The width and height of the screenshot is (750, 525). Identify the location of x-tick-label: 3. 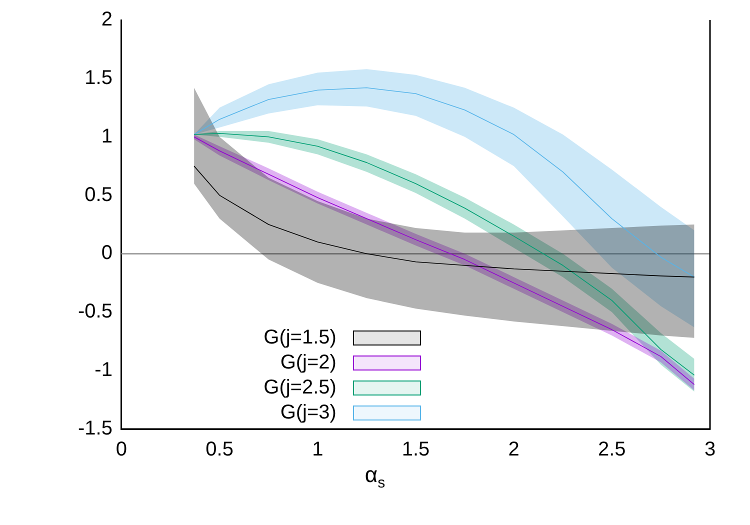
(710, 449).